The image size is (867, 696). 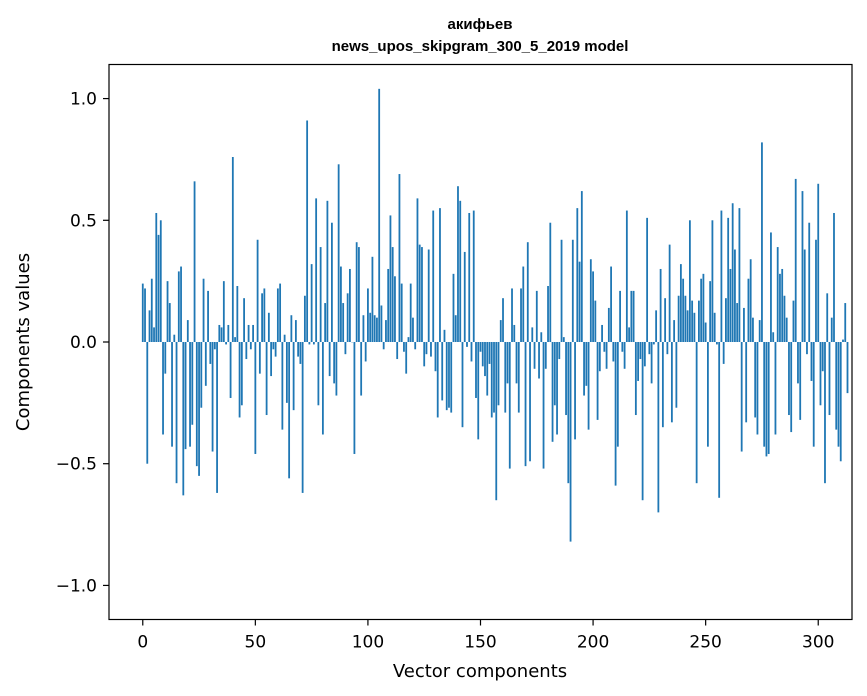 I want to click on x-tick-label: 300, so click(x=818, y=643).